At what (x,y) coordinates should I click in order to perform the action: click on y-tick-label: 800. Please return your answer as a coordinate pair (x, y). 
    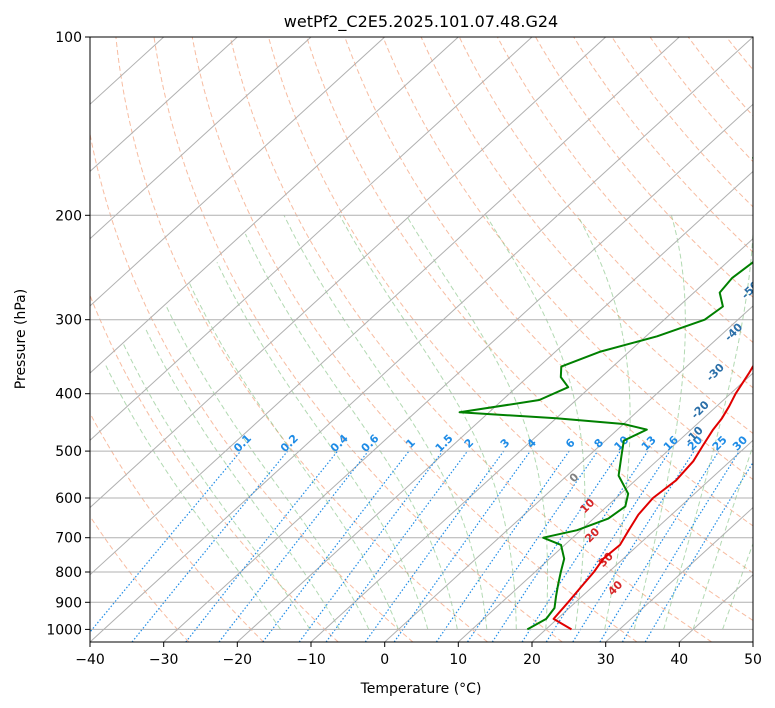
    Looking at the image, I should click on (68, 573).